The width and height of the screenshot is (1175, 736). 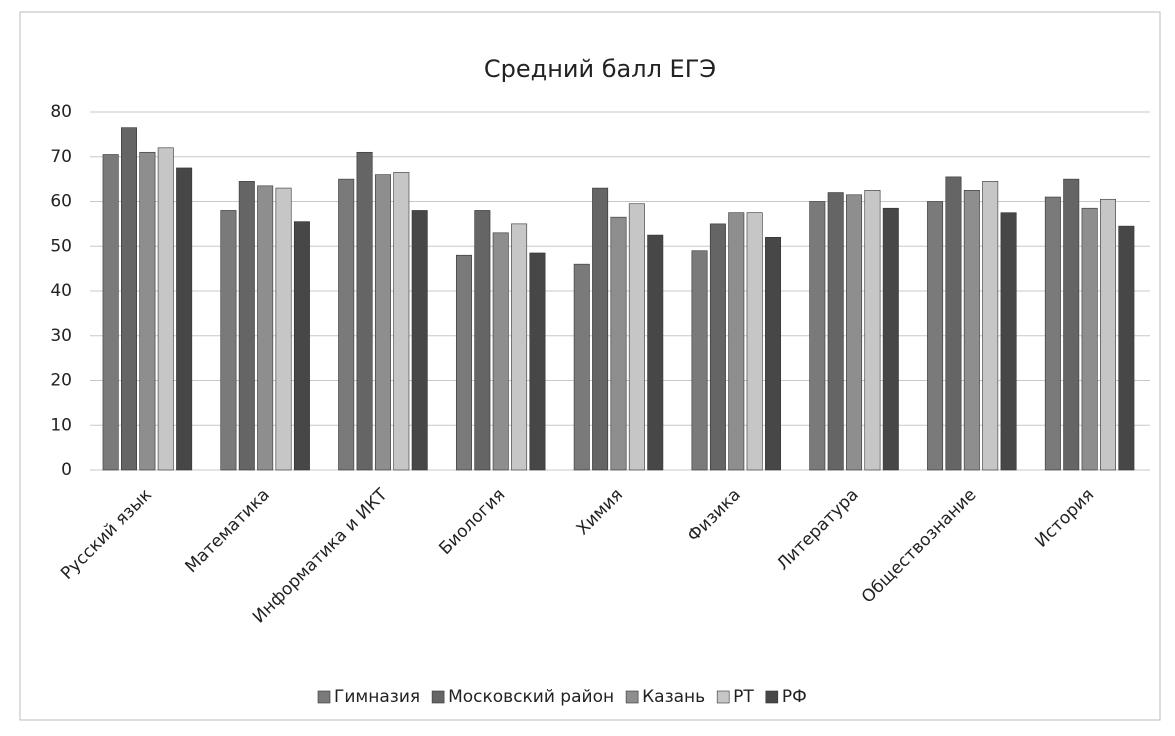 What do you see at coordinates (743, 697) in the screenshot?
I see `legend-label: РТ` at bounding box center [743, 697].